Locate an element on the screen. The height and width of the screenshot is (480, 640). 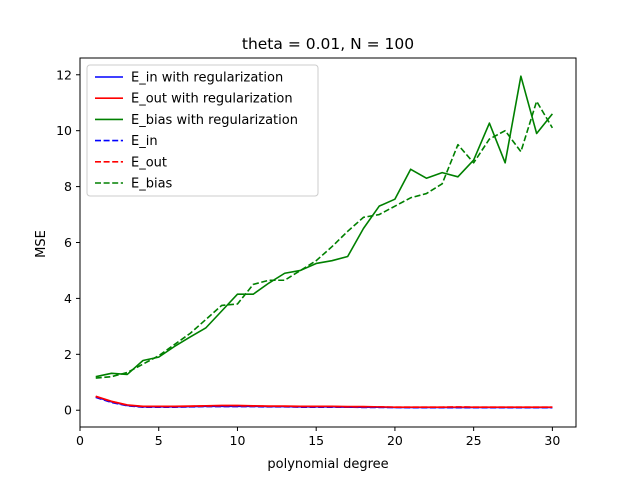
legend-label-5: E_out is located at coordinates (149, 162).